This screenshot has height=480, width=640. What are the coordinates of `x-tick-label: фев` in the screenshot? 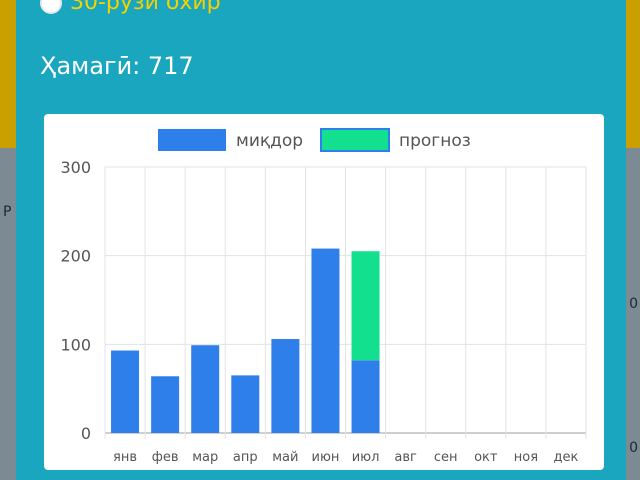 It's located at (165, 457).